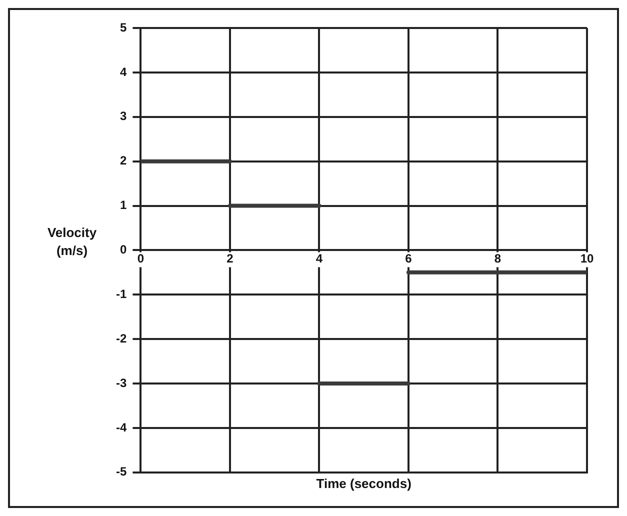 The height and width of the screenshot is (516, 627). What do you see at coordinates (319, 259) in the screenshot?
I see `x-tick-label: 4` at bounding box center [319, 259].